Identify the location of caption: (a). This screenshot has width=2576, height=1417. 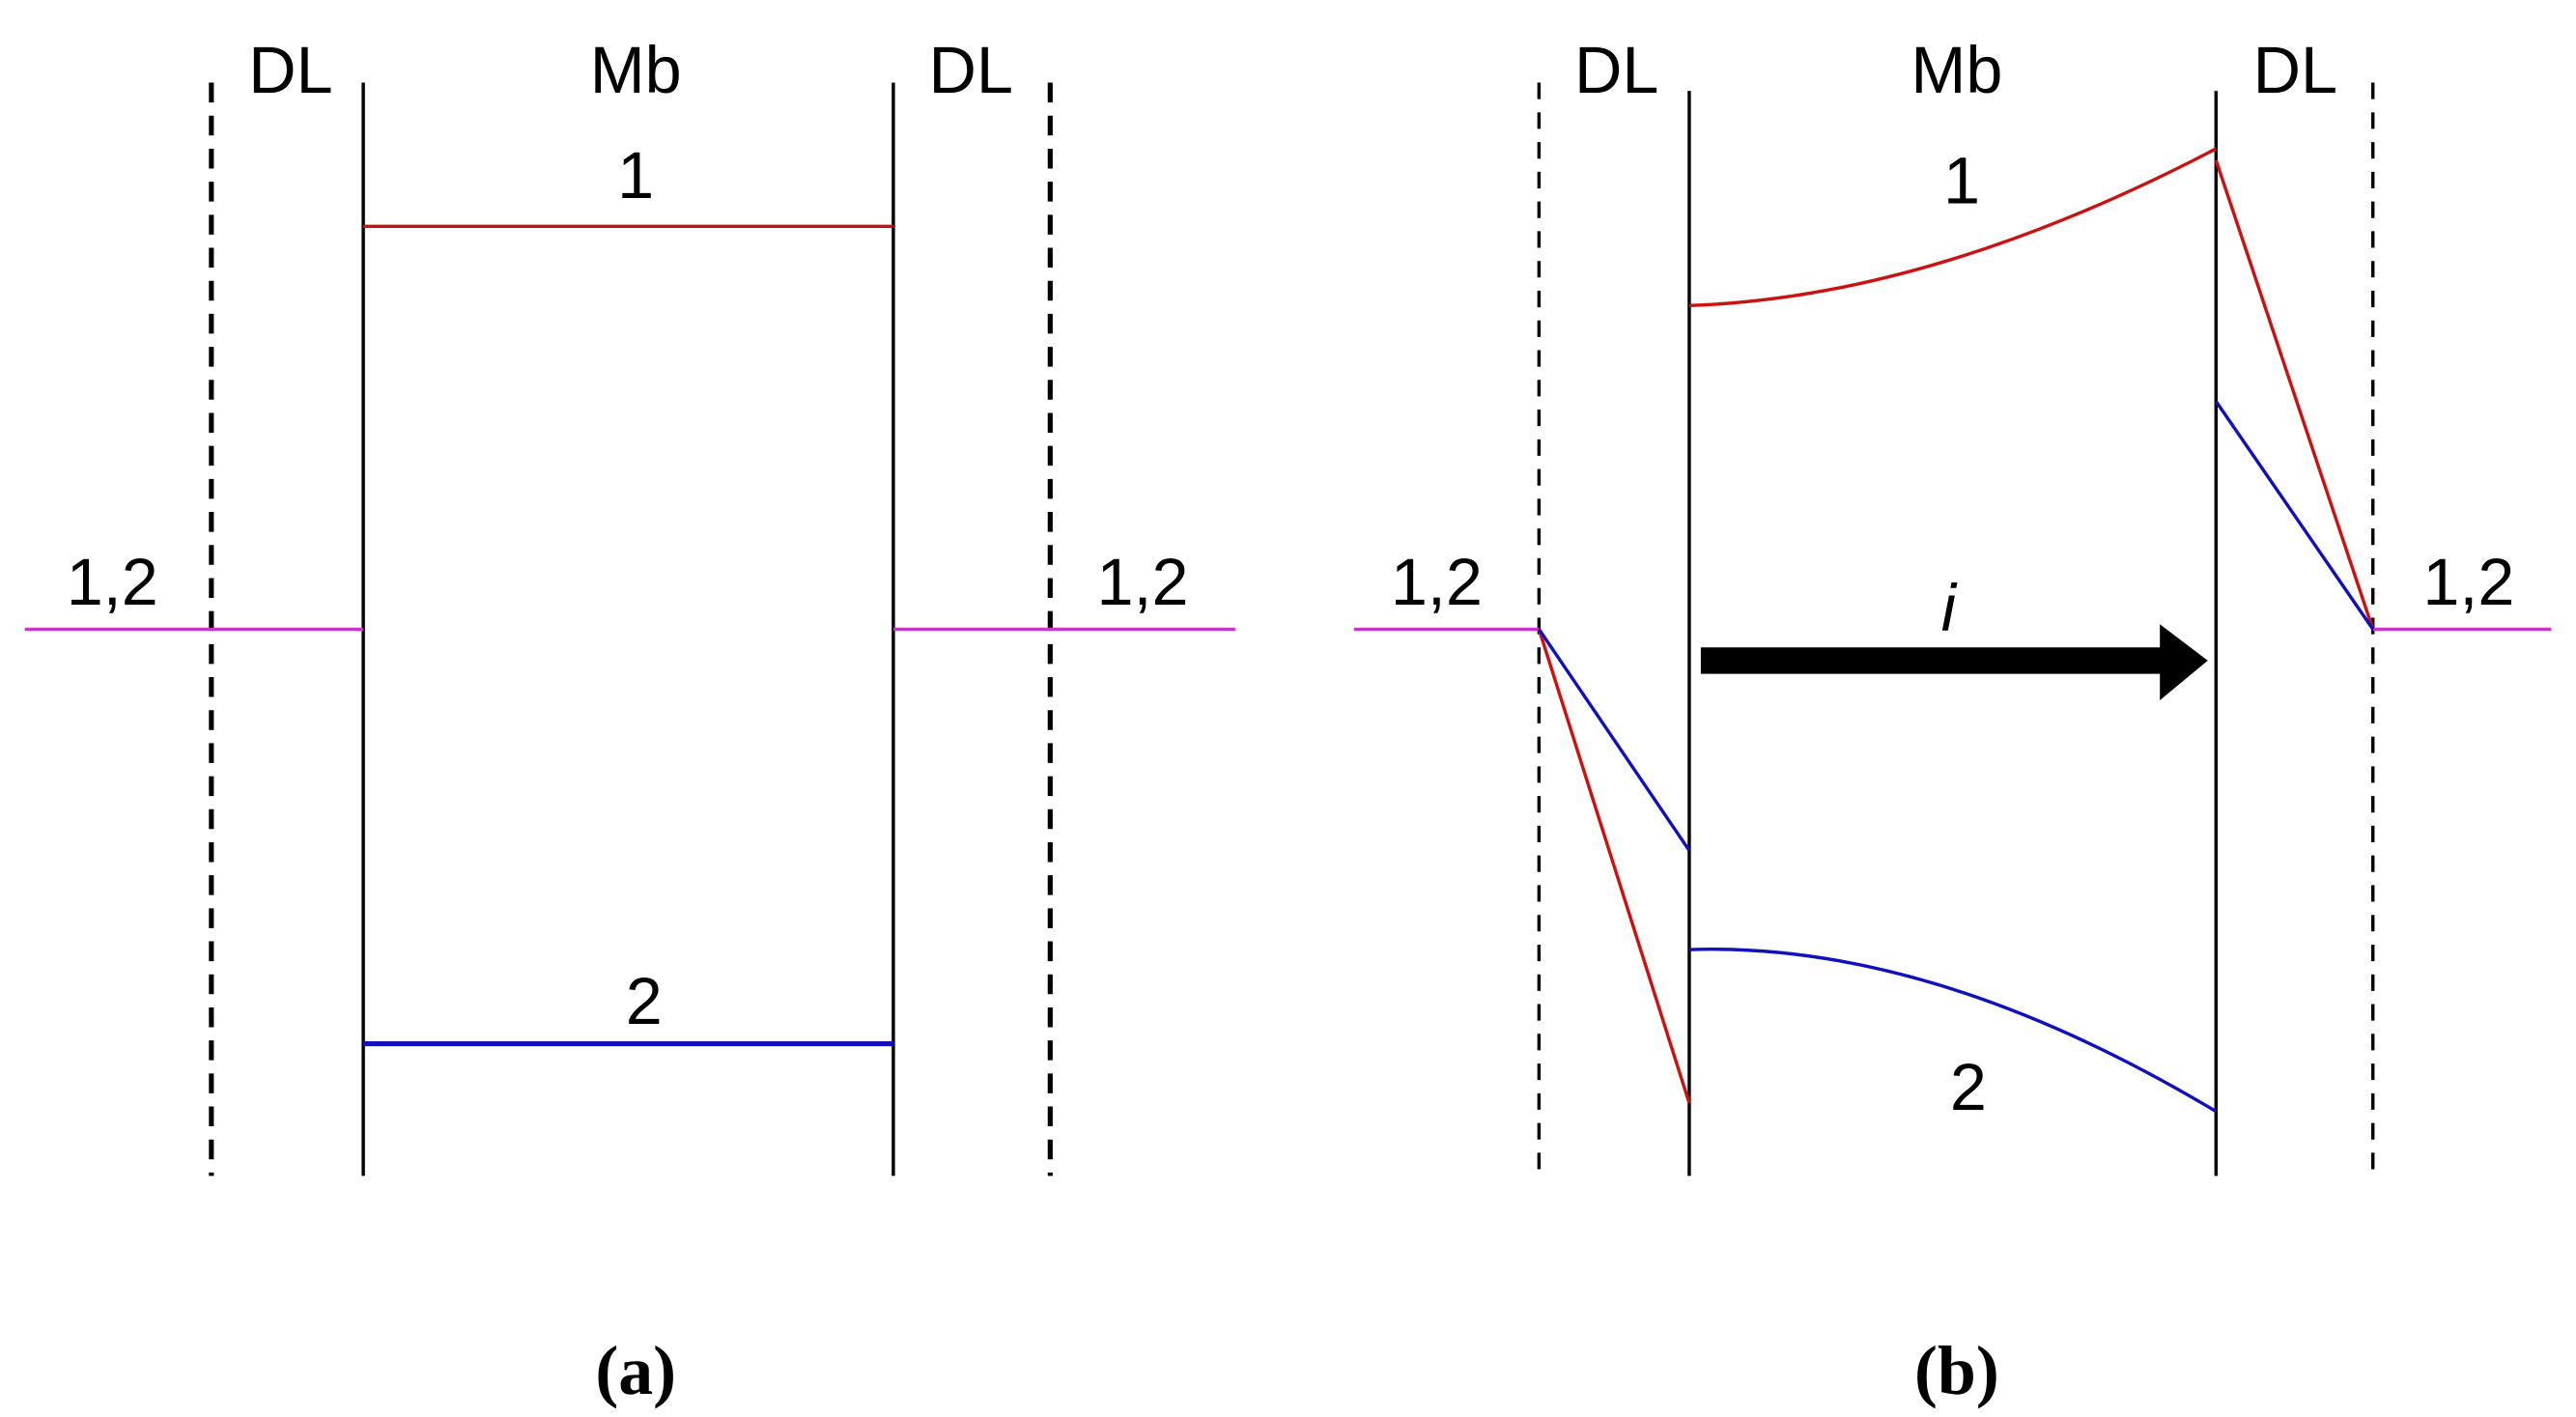
(635, 1370).